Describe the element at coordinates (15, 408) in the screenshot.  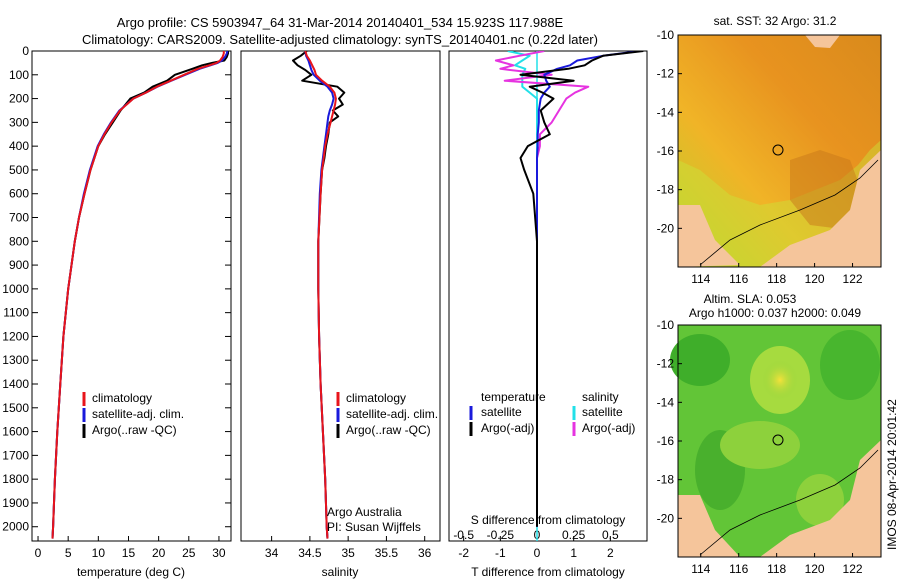
I see `depth-tick-label: 1500` at that location.